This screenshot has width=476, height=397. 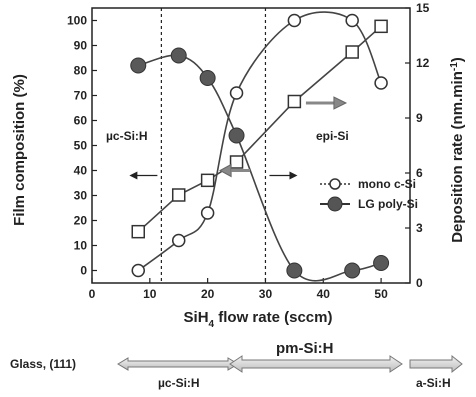 I want to click on arrow-to-left-axis-head, so click(x=225, y=170).